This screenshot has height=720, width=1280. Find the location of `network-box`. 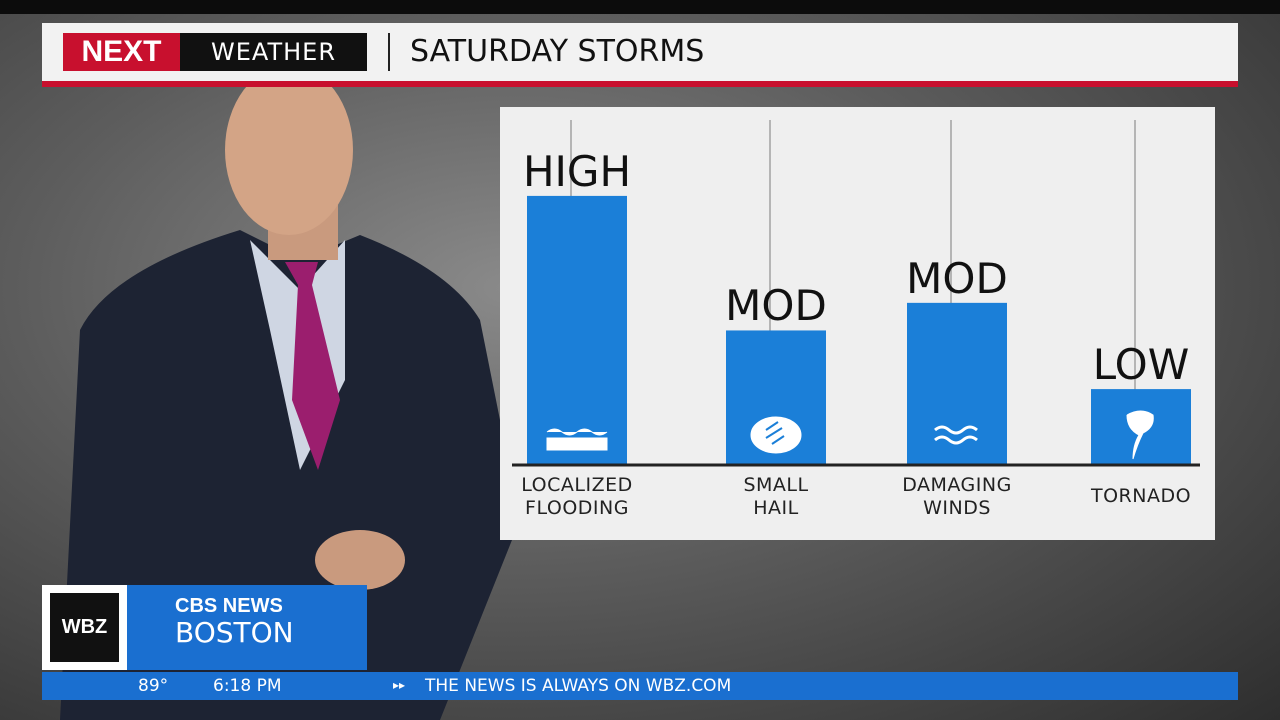

network-box is located at coordinates (247, 627).